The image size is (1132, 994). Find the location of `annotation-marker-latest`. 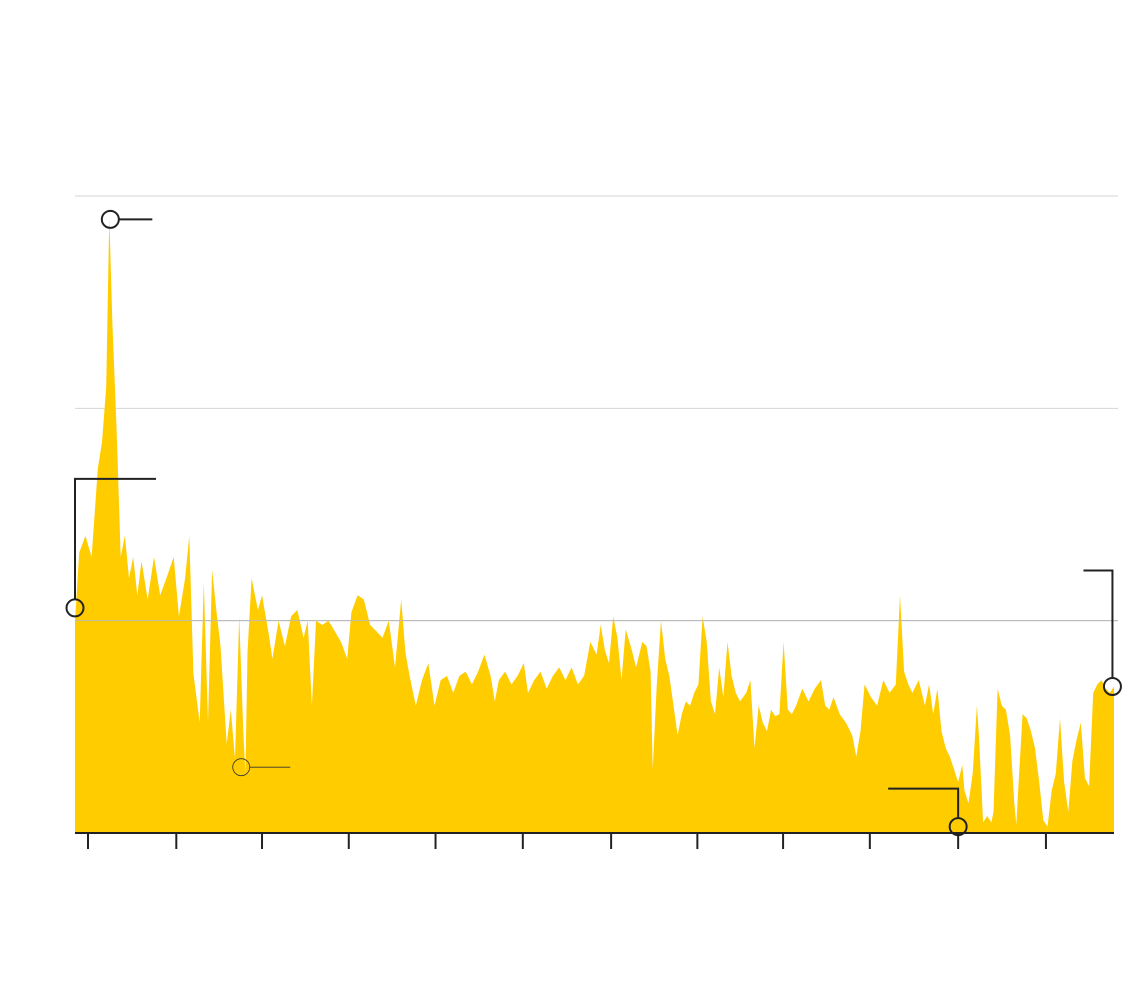

annotation-marker-latest is located at coordinates (1112, 686).